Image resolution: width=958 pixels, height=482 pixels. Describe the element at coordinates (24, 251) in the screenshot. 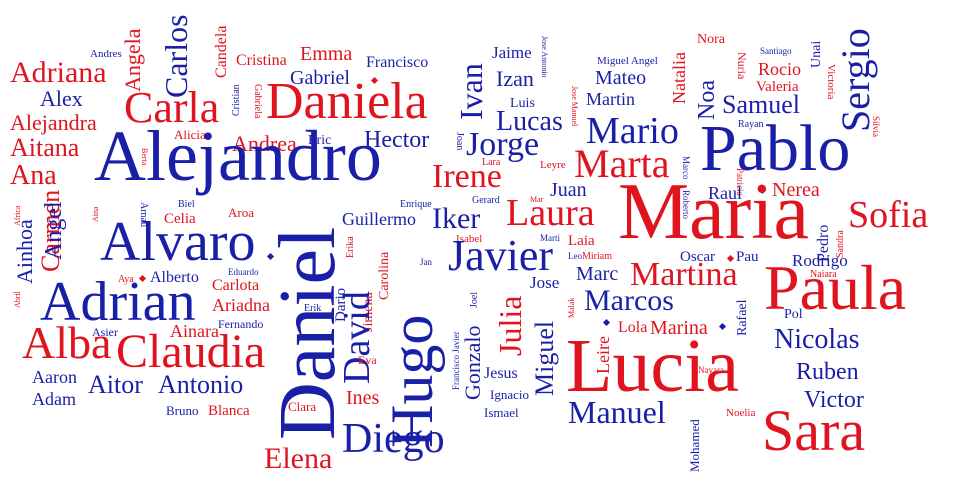

I see `word-ainhoa: Ainhoa` at that location.